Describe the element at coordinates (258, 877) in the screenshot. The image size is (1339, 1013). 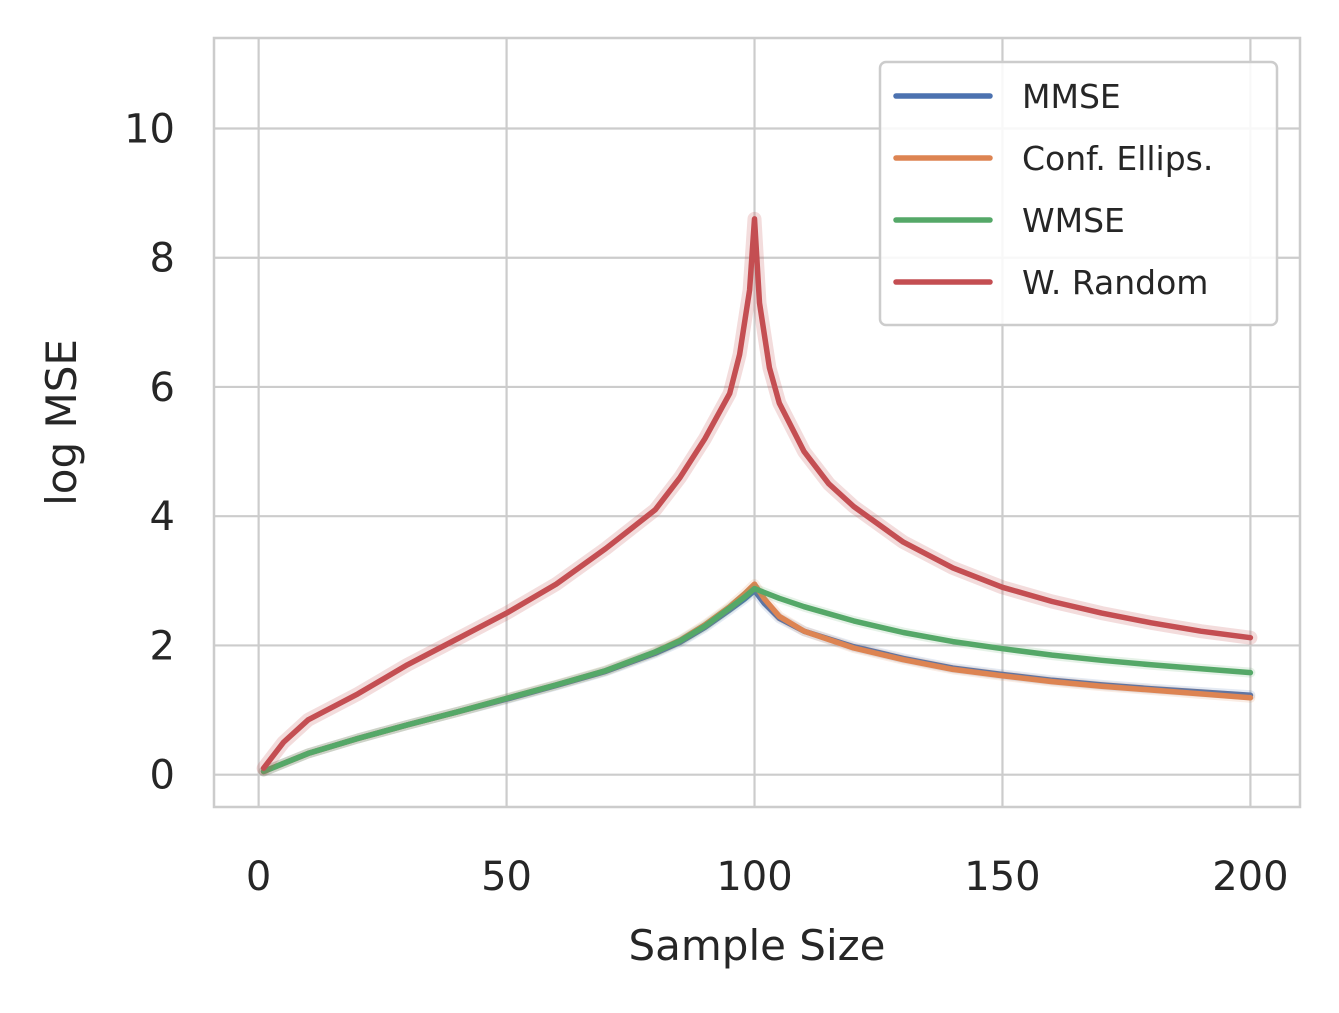
I see `x-tick-label: 0` at that location.